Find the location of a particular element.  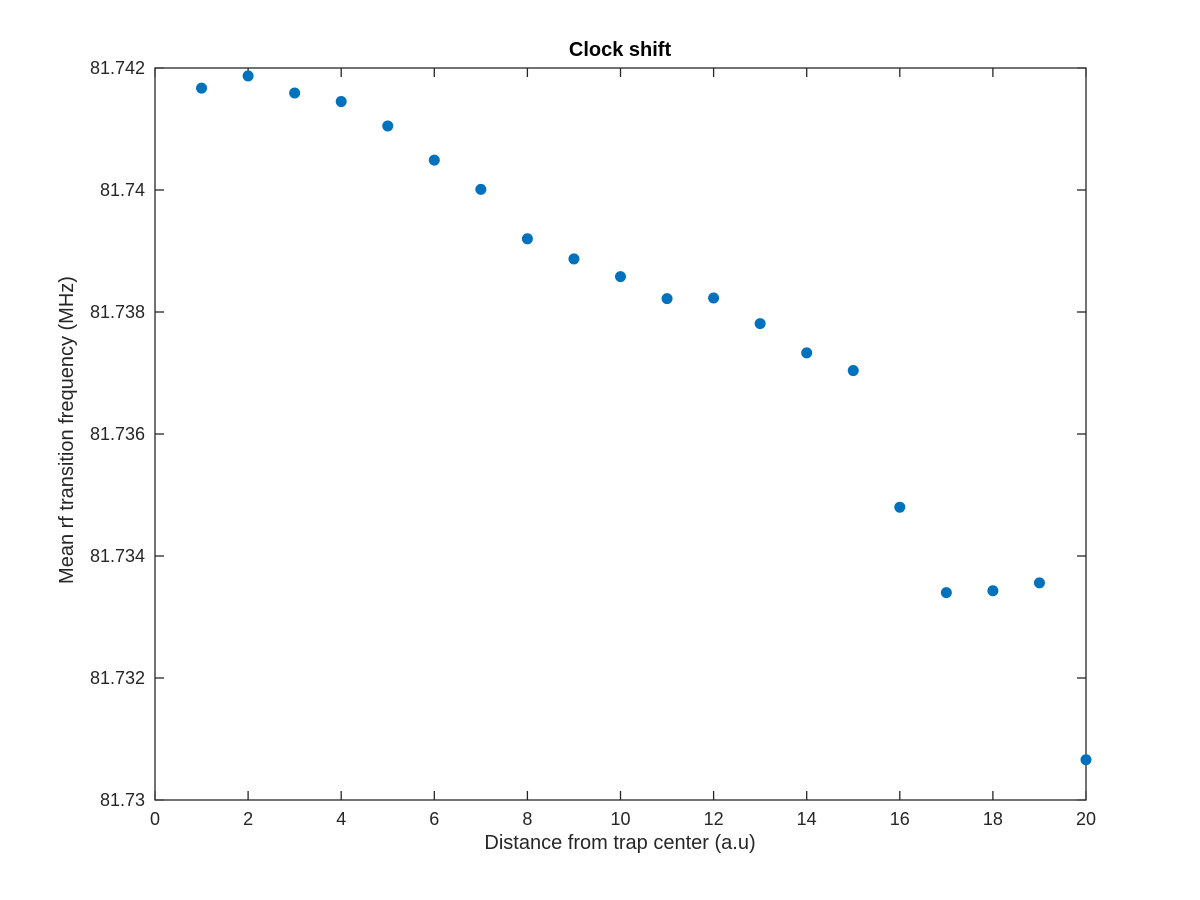

x-tick-label: 6 is located at coordinates (434, 819).